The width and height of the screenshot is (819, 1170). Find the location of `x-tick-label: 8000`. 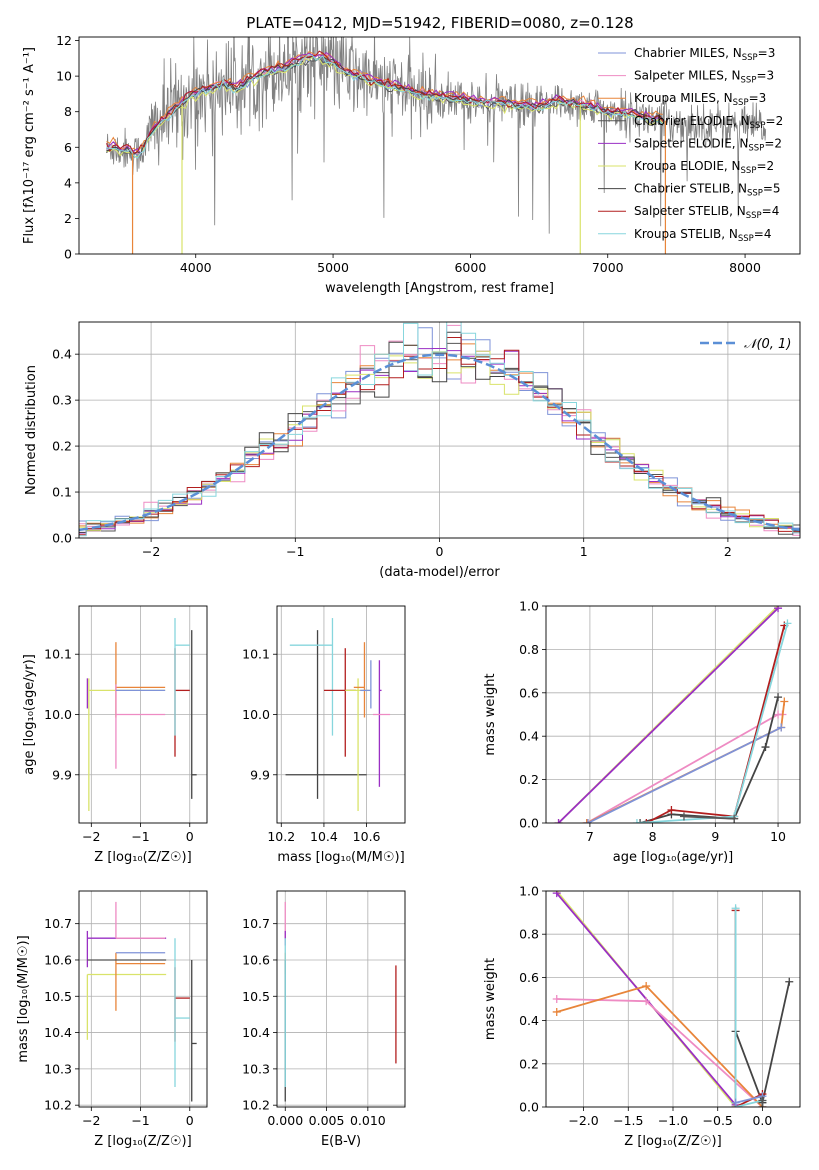

x-tick-label: 8000 is located at coordinates (745, 267).